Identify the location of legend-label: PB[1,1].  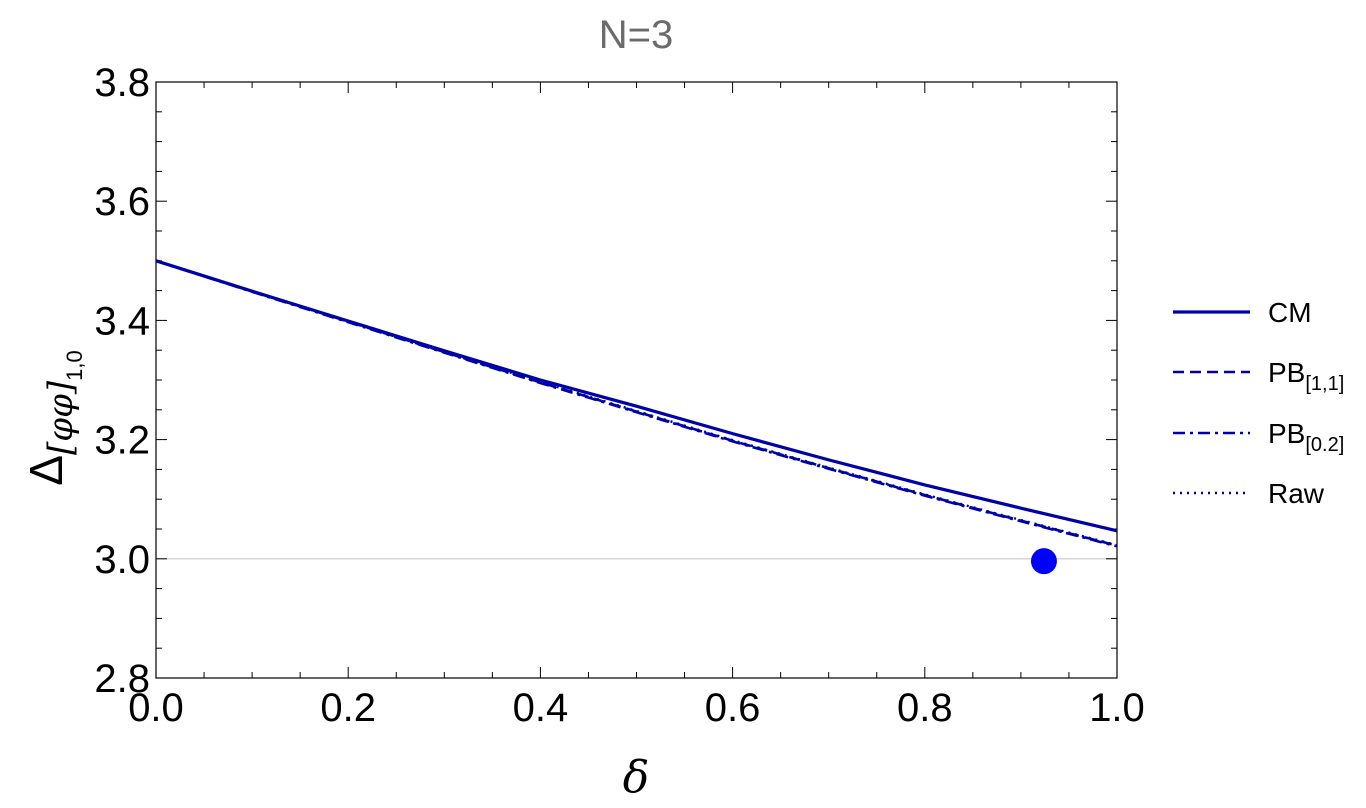
(1306, 376).